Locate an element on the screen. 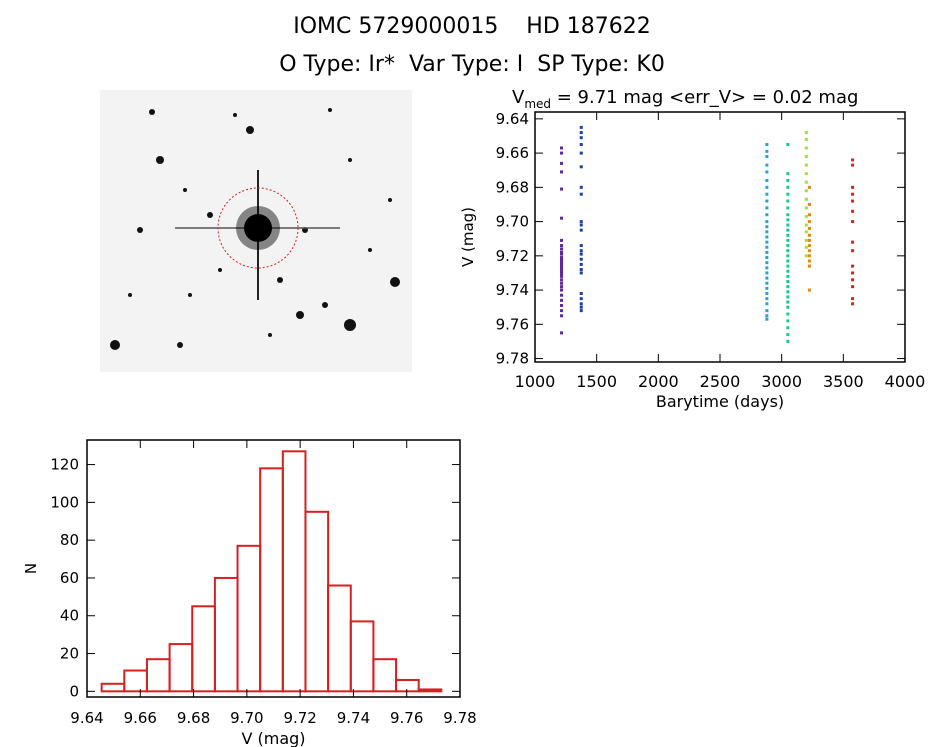 The image size is (944, 747). hist-xtick-label: 9.72 is located at coordinates (299, 718).